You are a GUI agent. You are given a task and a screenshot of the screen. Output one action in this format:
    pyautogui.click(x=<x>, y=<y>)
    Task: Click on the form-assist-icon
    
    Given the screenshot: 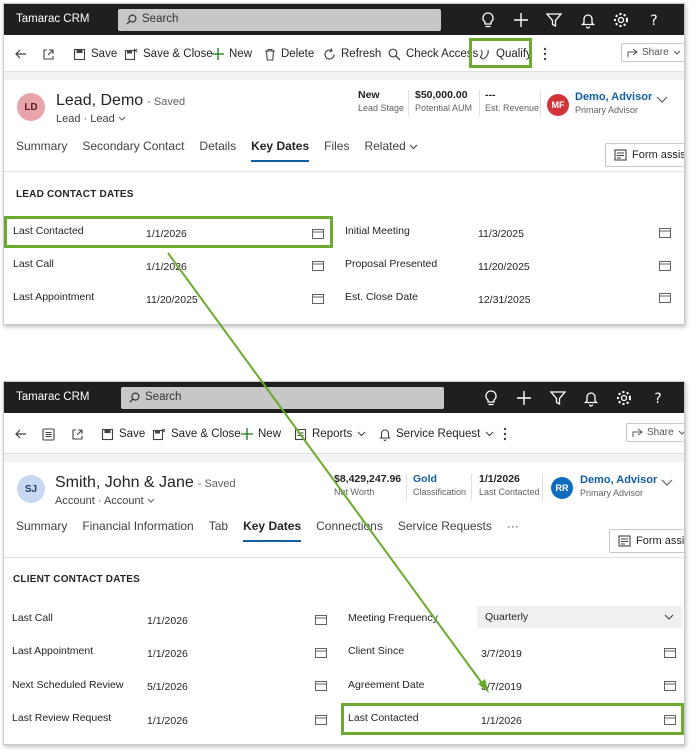 What is the action you would take?
    pyautogui.click(x=620, y=155)
    